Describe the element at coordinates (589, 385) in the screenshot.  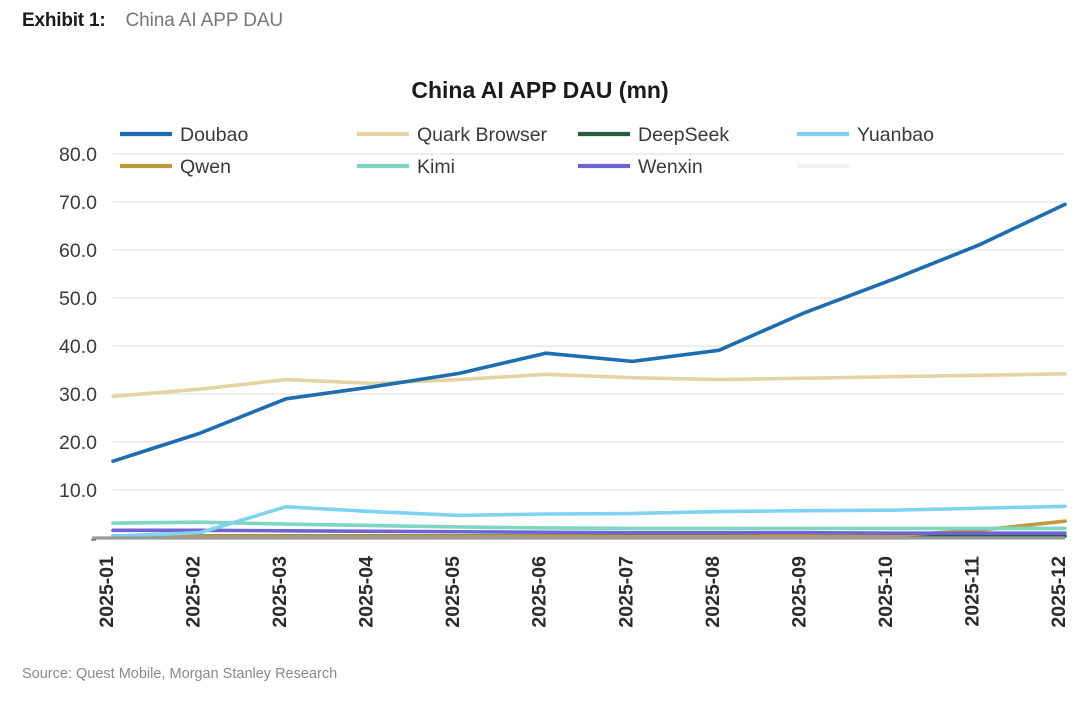
I see `series-line-quark-browser` at that location.